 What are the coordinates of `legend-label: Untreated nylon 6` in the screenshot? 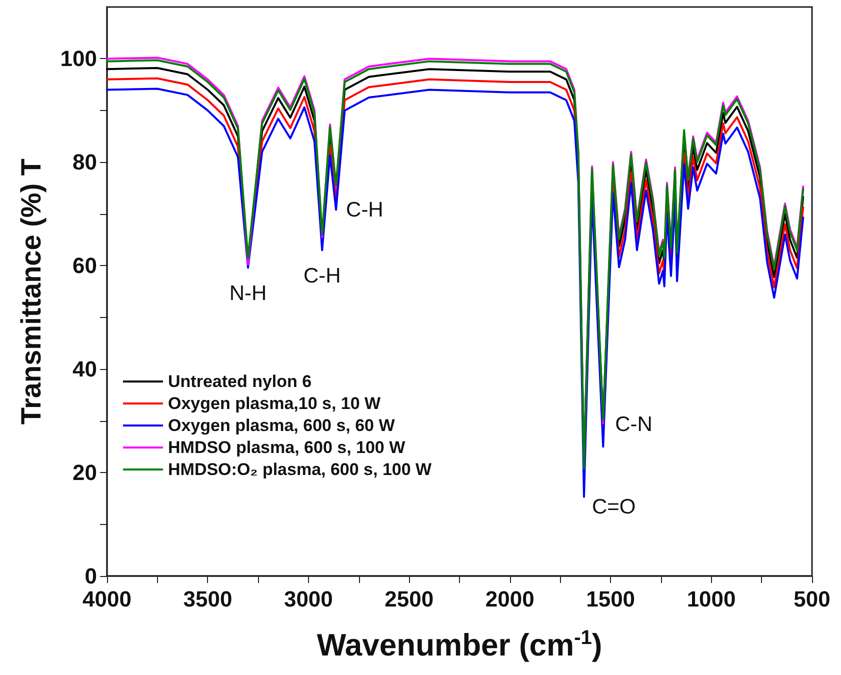 It's located at (240, 381).